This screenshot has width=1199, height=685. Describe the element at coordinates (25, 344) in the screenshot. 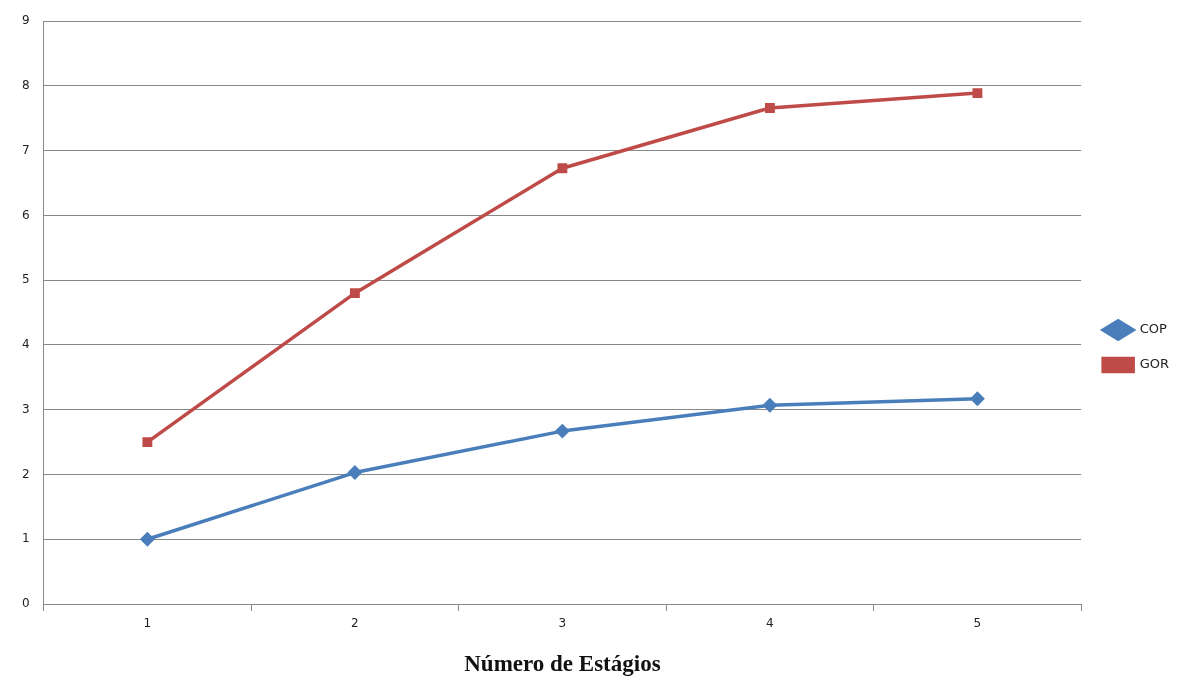

I see `y-tick-label: 4` at that location.